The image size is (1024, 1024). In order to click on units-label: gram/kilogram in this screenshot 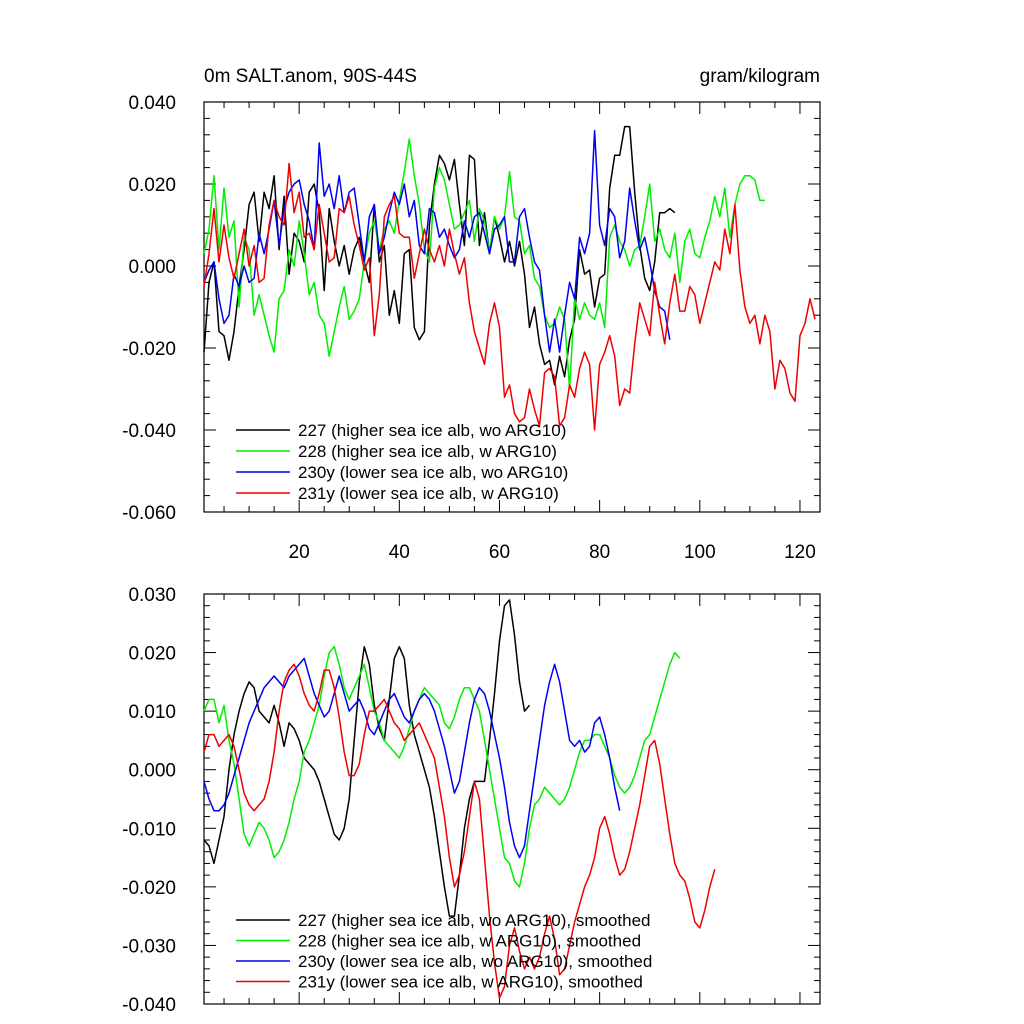, I will do `click(760, 76)`.